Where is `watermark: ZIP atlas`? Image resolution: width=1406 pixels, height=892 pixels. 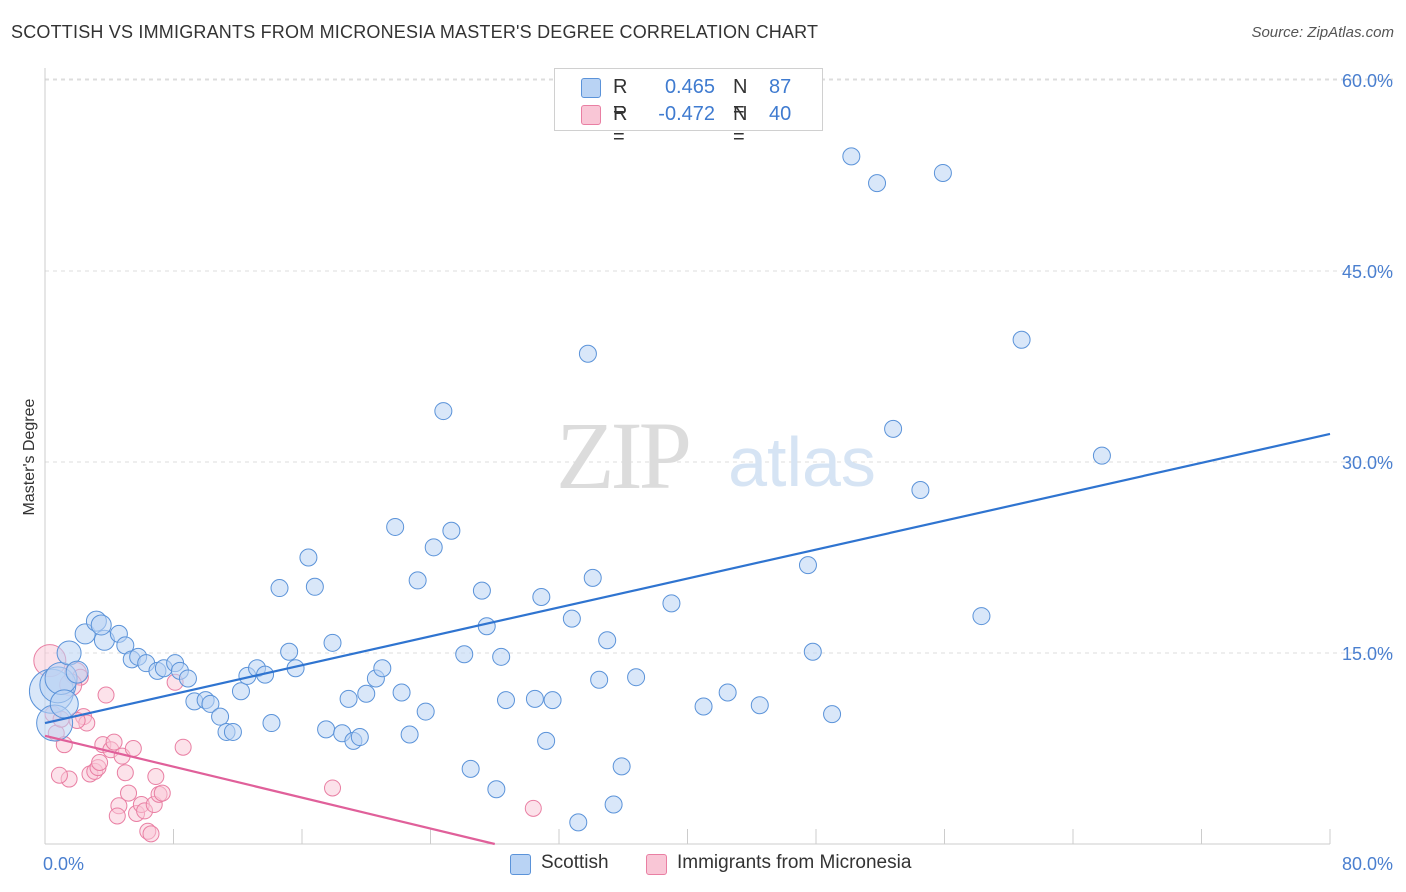
watermark: ZIP atlas is located at coordinates (716, 455).